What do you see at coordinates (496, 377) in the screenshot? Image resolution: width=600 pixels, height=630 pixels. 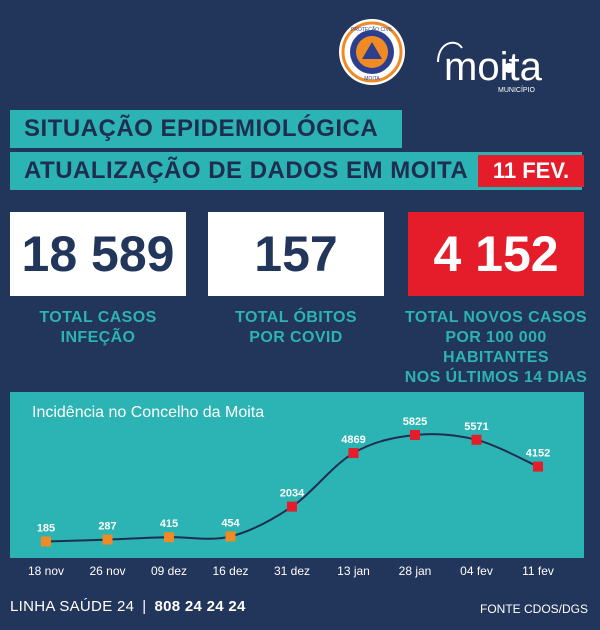 I see `incidence-label-line: NOS ÚLTIMOS 14 DIAS` at bounding box center [496, 377].